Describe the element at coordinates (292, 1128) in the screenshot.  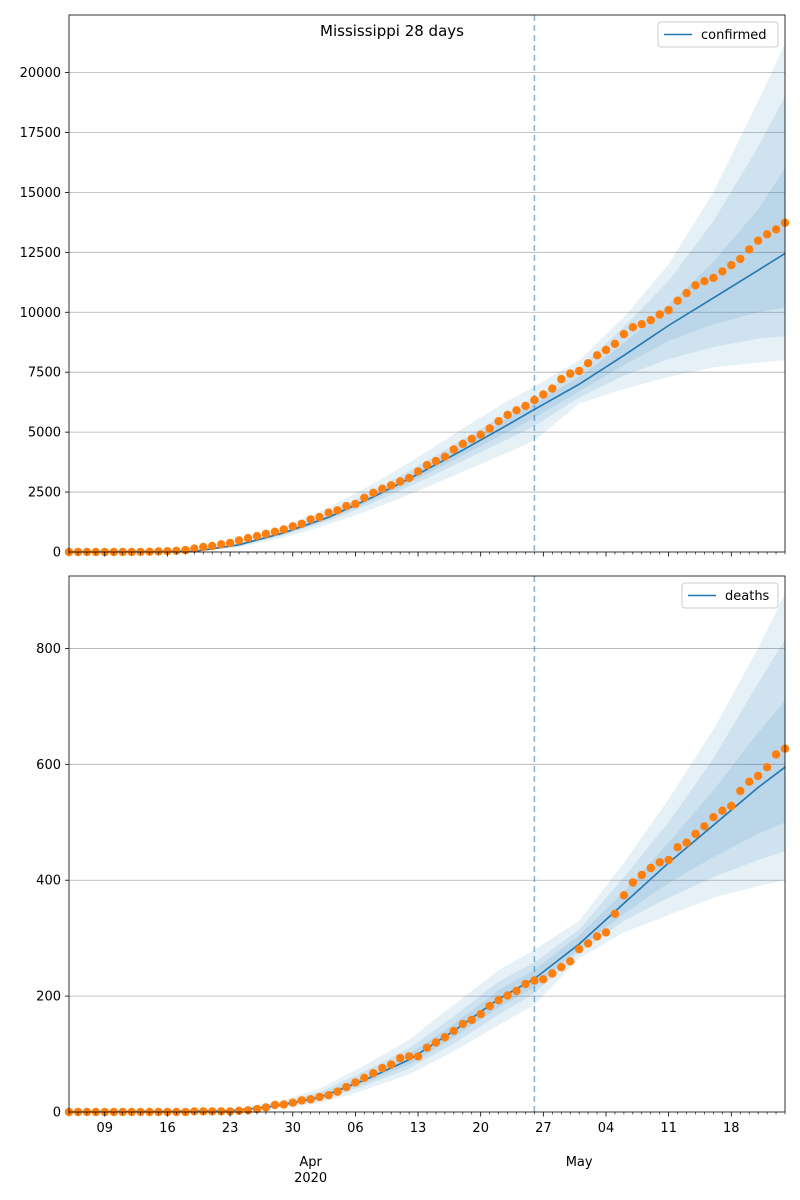
I see `x-tick-label: 30` at that location.